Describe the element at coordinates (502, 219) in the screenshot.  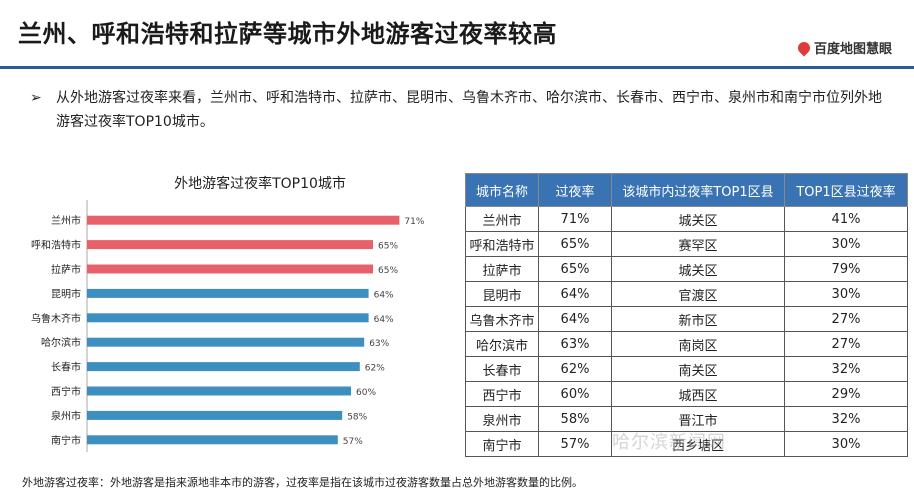
I see `table-cell: 兰州市` at that location.